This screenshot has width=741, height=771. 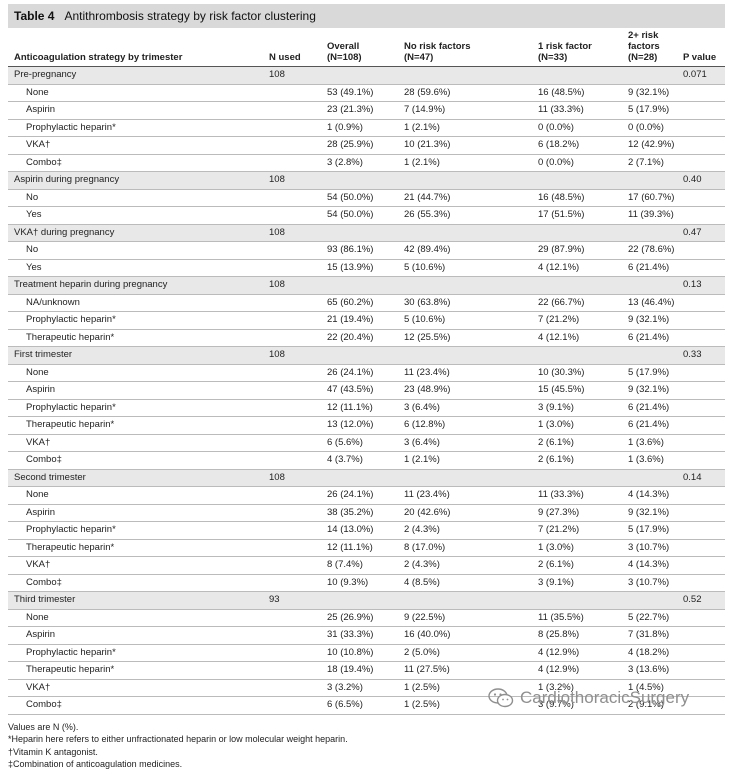 What do you see at coordinates (701, 600) in the screenshot?
I see `table-cell: 0.52` at bounding box center [701, 600].